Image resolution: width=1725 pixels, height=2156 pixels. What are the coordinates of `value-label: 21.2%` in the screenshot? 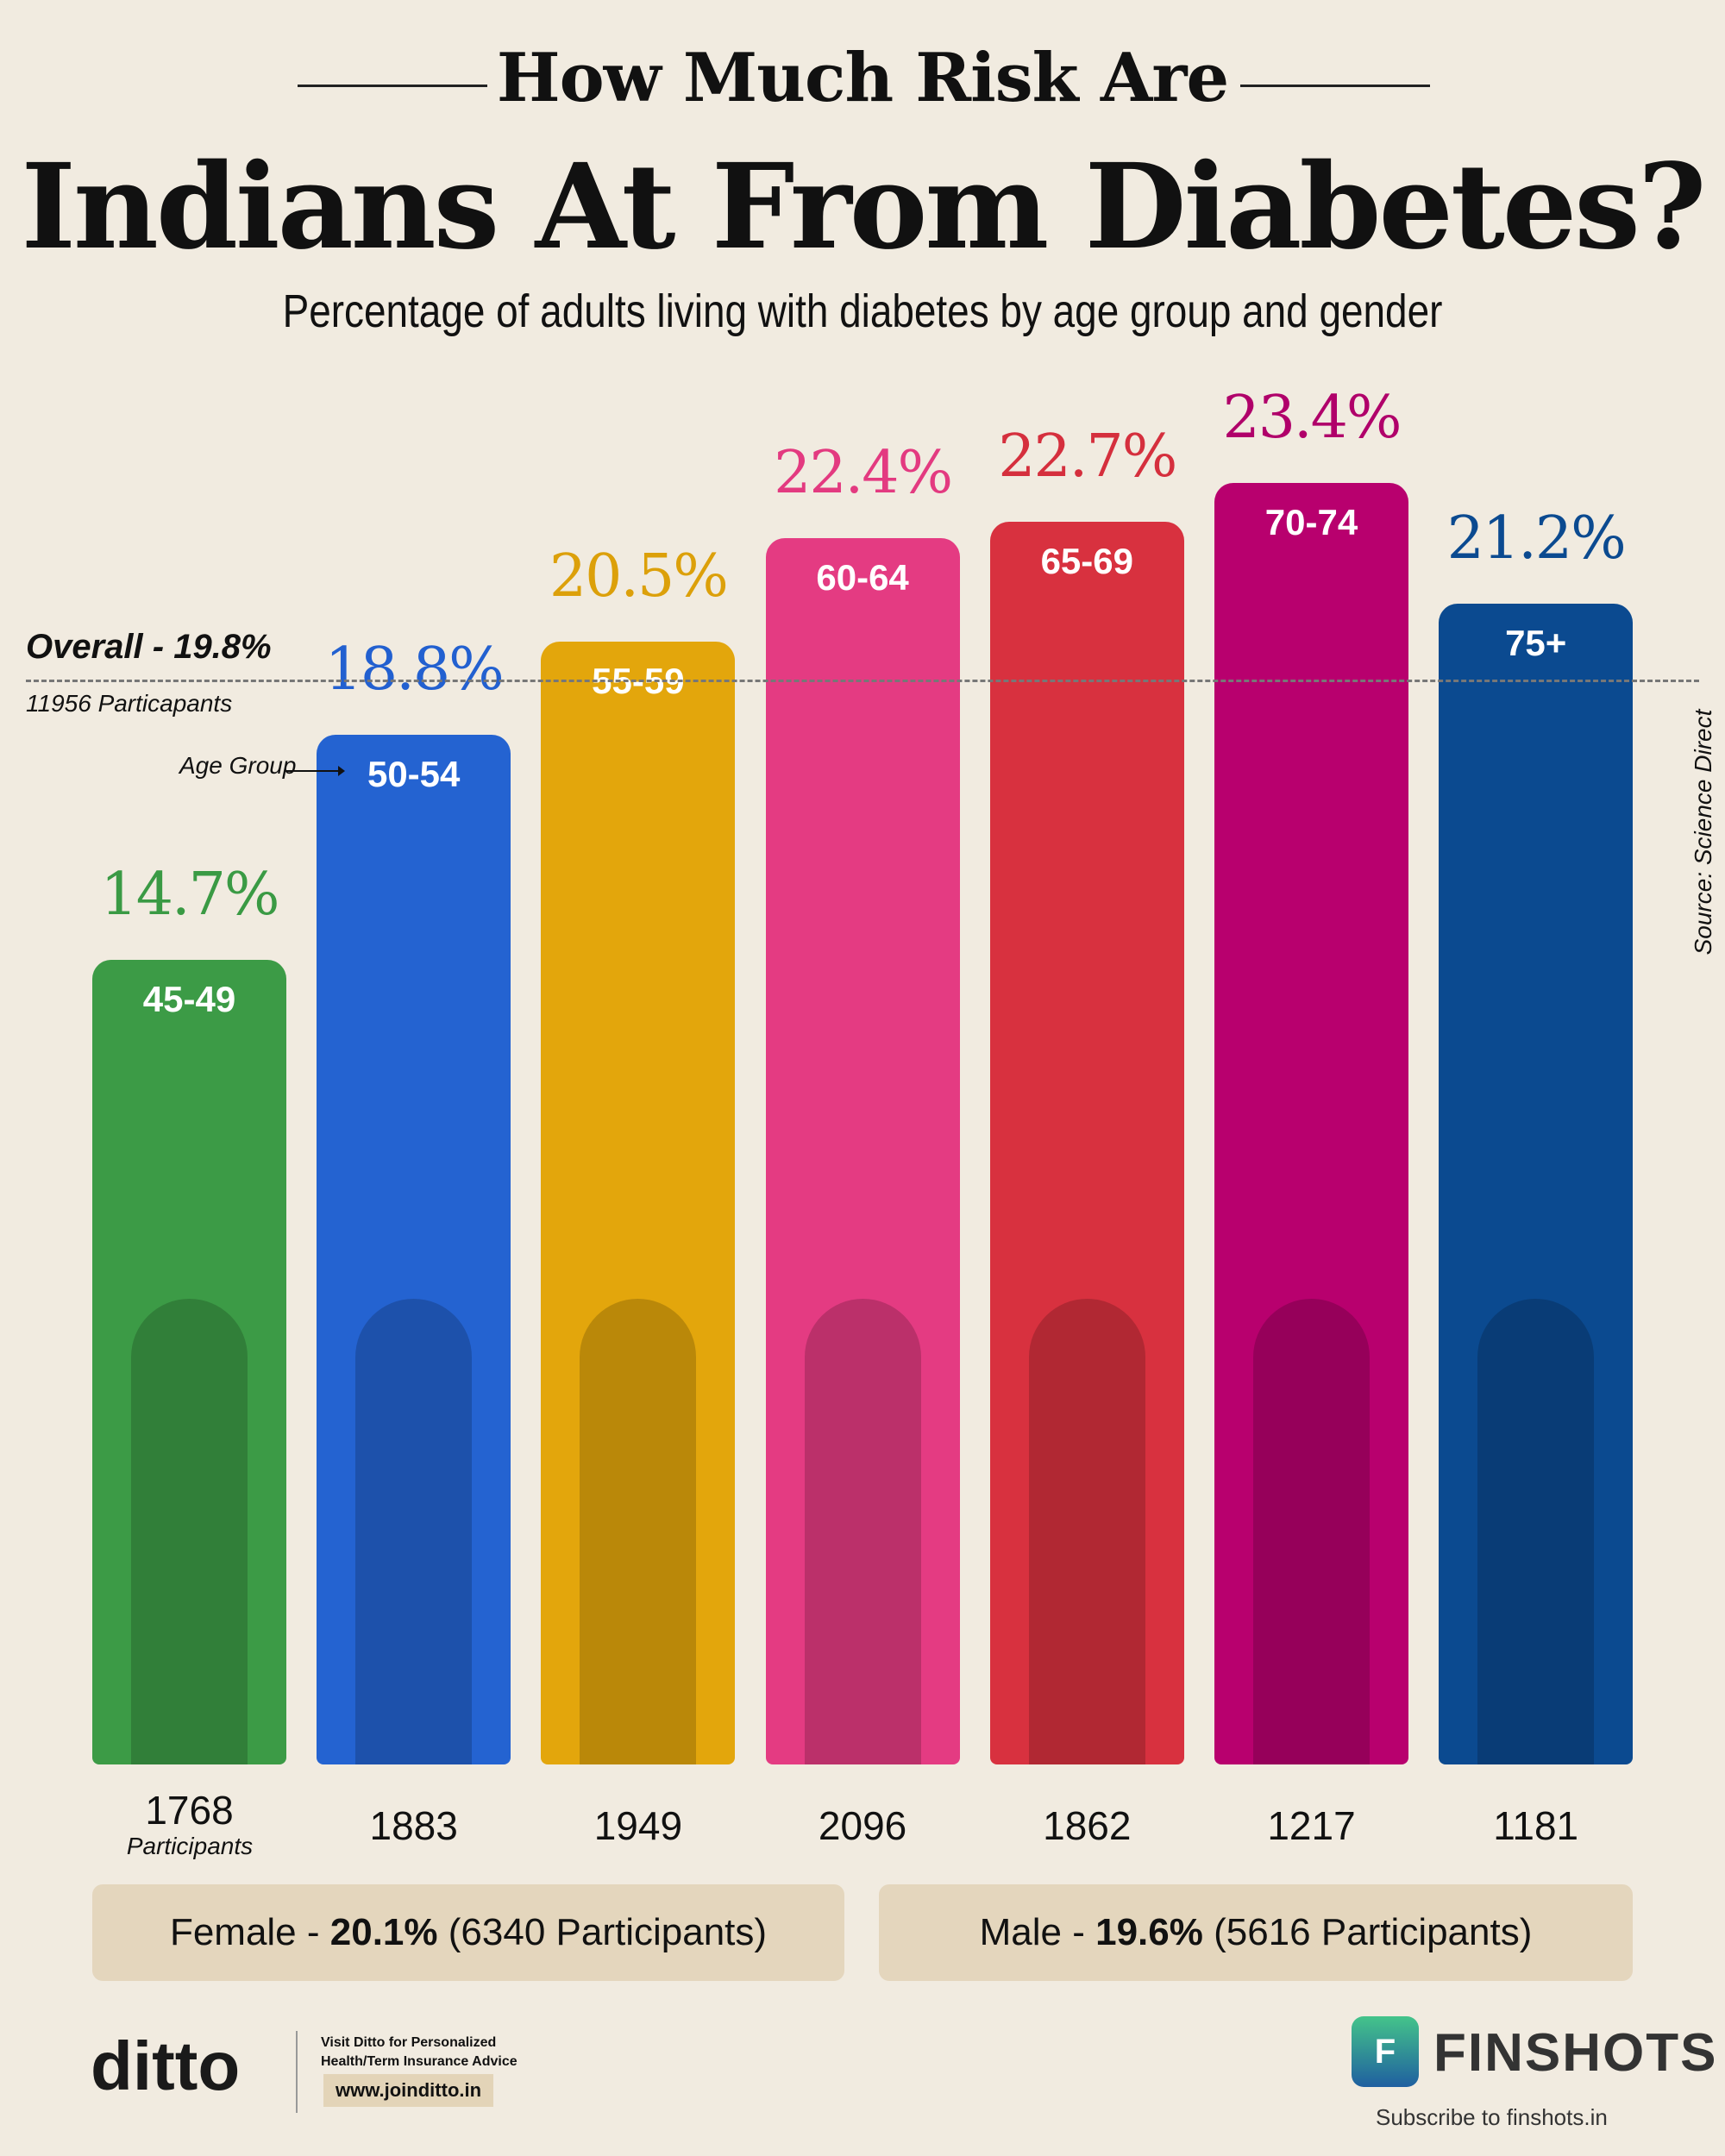 It's located at (1537, 538).